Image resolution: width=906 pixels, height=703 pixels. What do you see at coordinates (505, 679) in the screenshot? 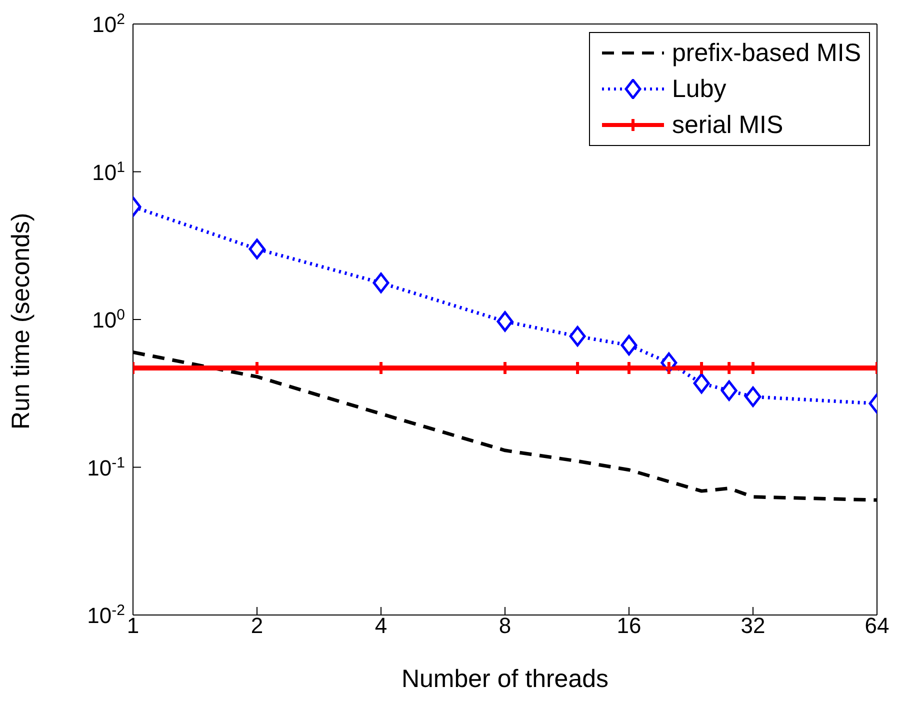
I see `x-axis-title: Number of threads` at bounding box center [505, 679].